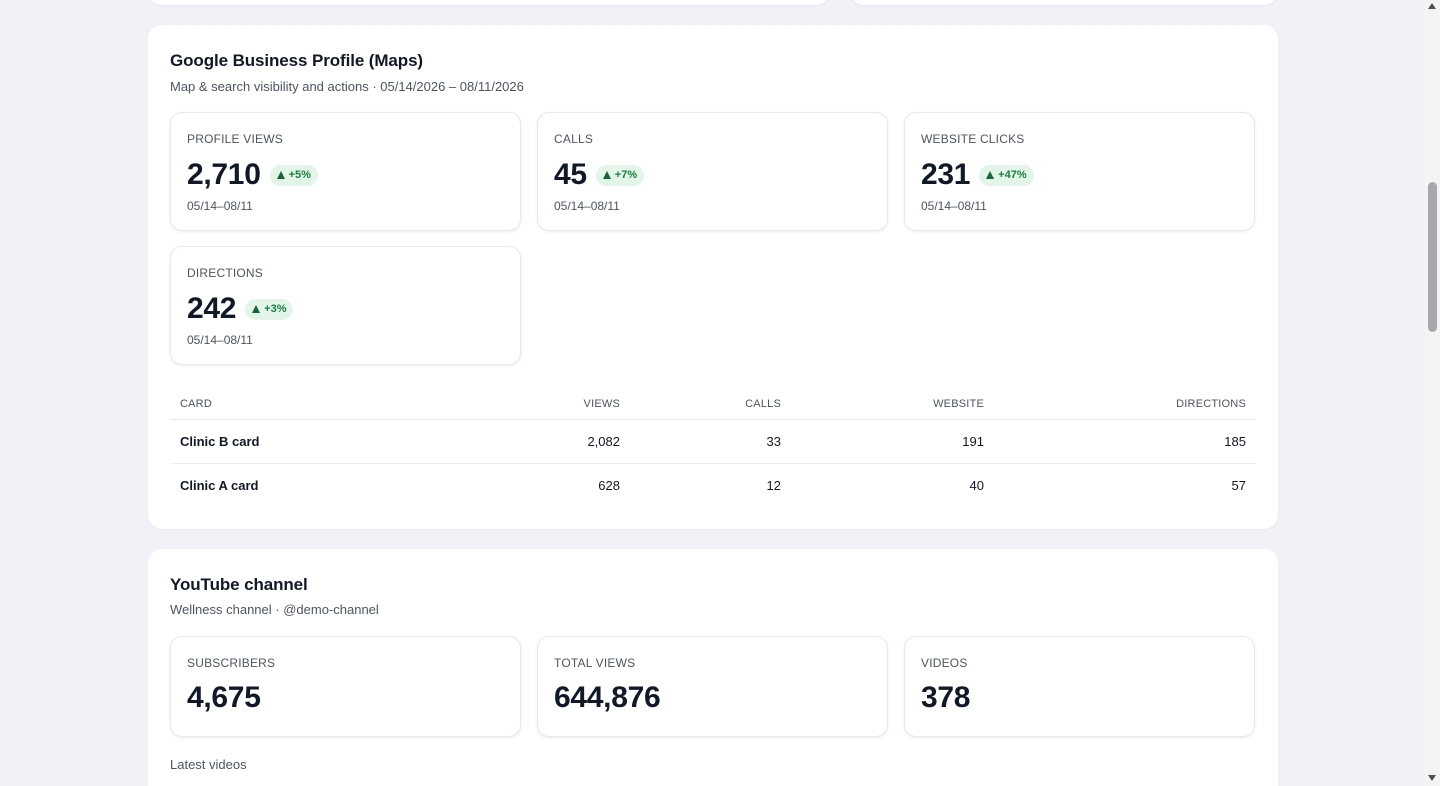  Describe the element at coordinates (944, 663) in the screenshot. I see `stat-label: VIDEOS` at that location.